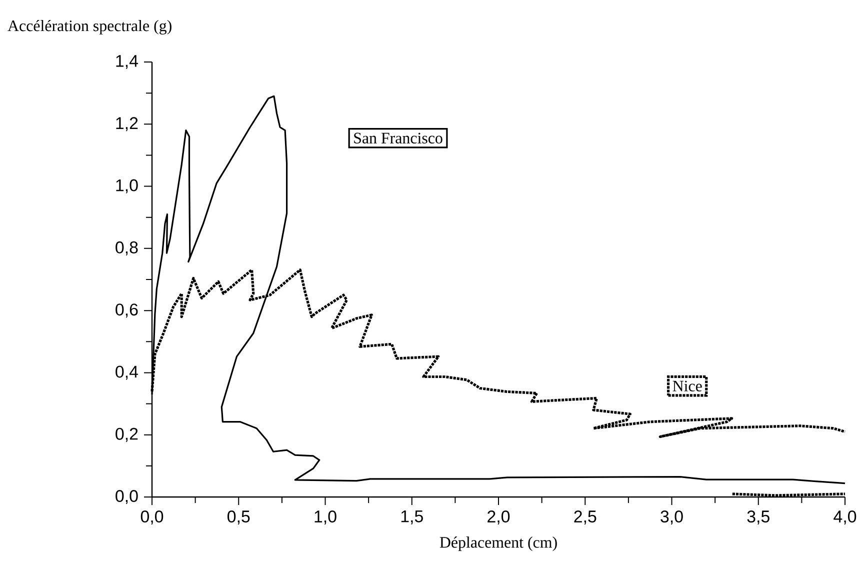 The image size is (866, 575). What do you see at coordinates (412, 517) in the screenshot?
I see `x-tick-label: 1,5` at bounding box center [412, 517].